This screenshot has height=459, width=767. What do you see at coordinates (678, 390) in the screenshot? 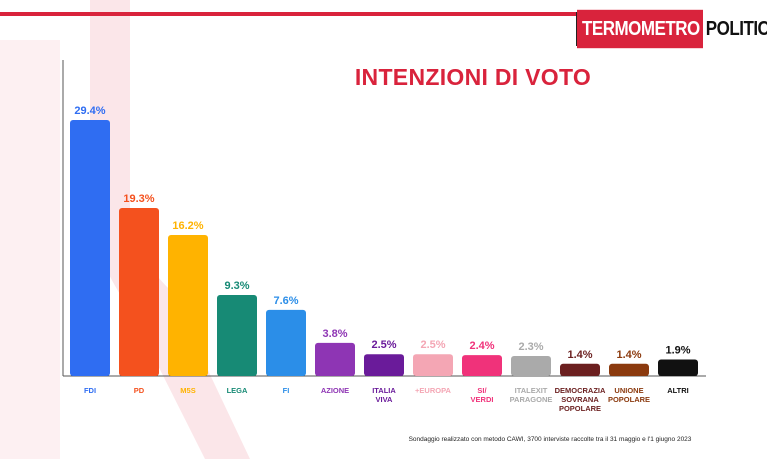
I see `category-label-12-0: ALTRI` at bounding box center [678, 390].